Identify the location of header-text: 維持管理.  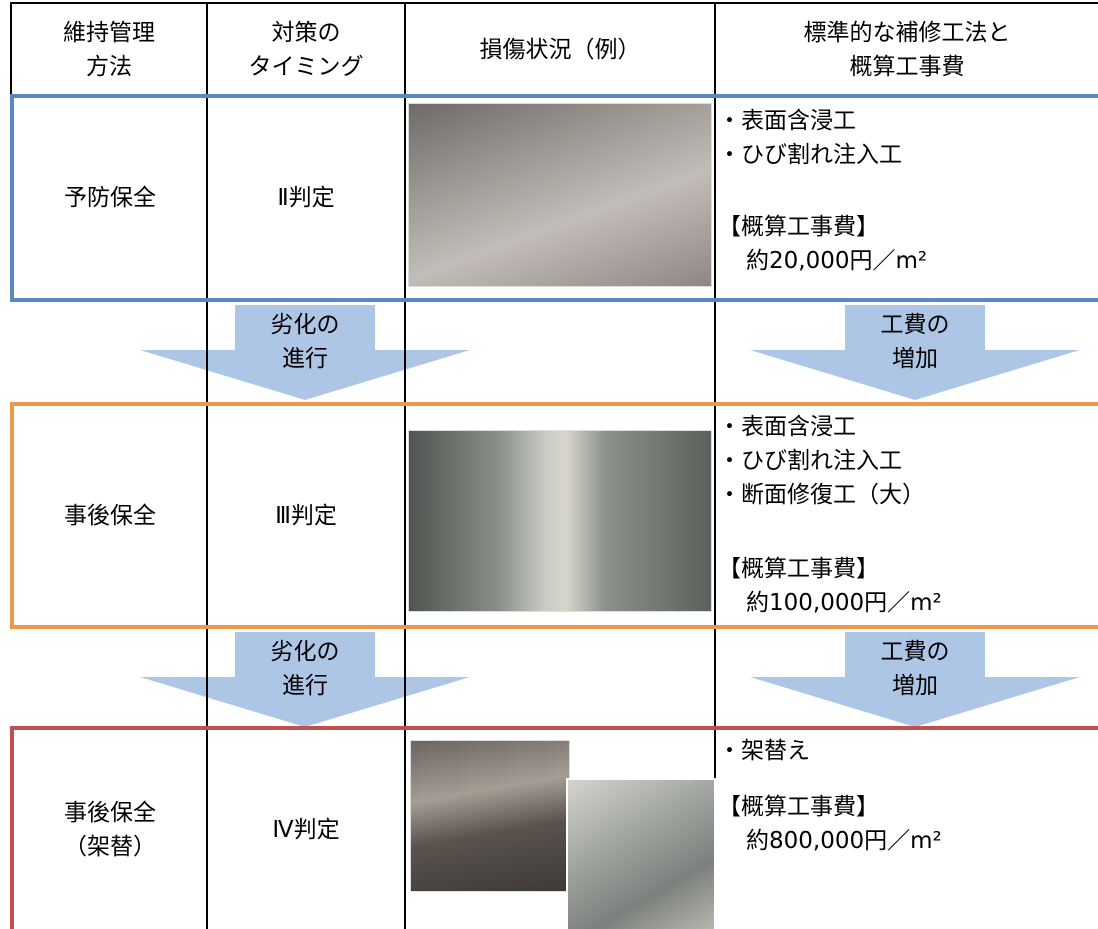
(109, 32).